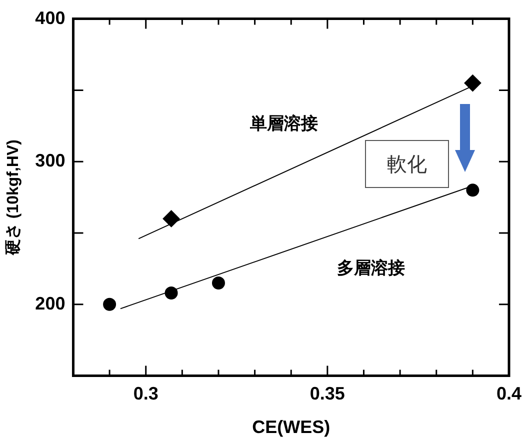  Describe the element at coordinates (50, 303) in the screenshot. I see `y-tick-label: 200` at that location.